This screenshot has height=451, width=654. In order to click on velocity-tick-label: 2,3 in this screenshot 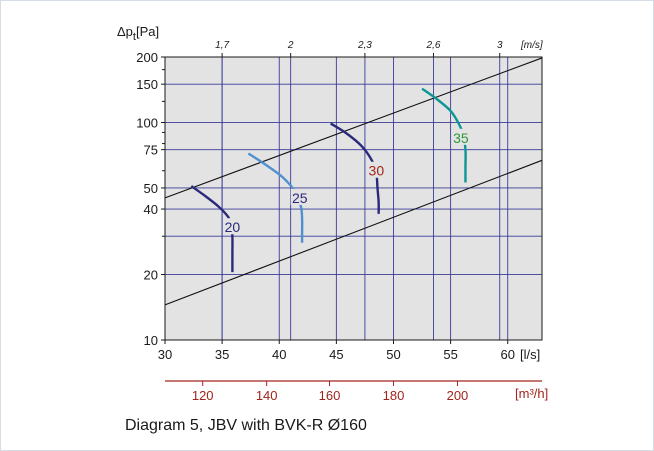, I will do `click(364, 45)`.